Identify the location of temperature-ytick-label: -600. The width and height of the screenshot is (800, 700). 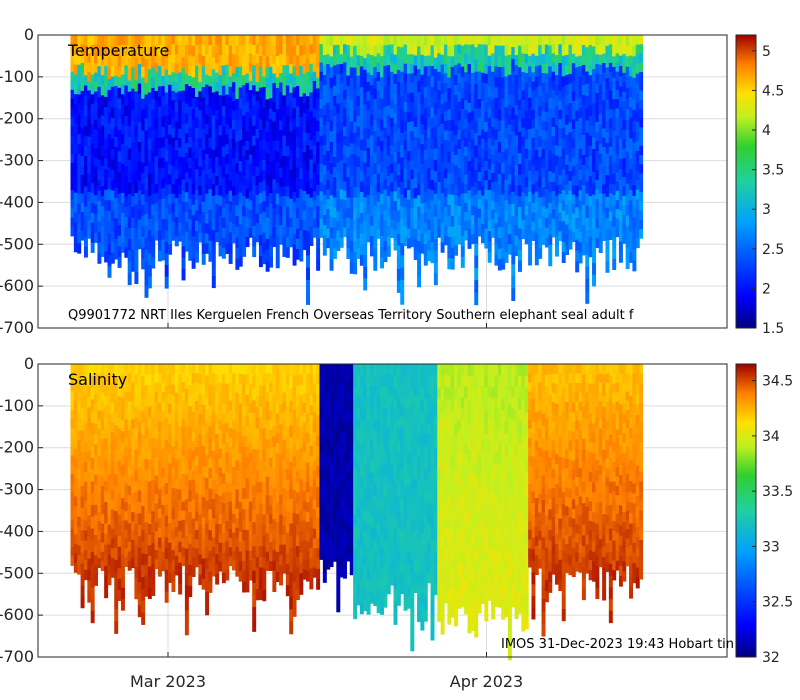
(17, 285).